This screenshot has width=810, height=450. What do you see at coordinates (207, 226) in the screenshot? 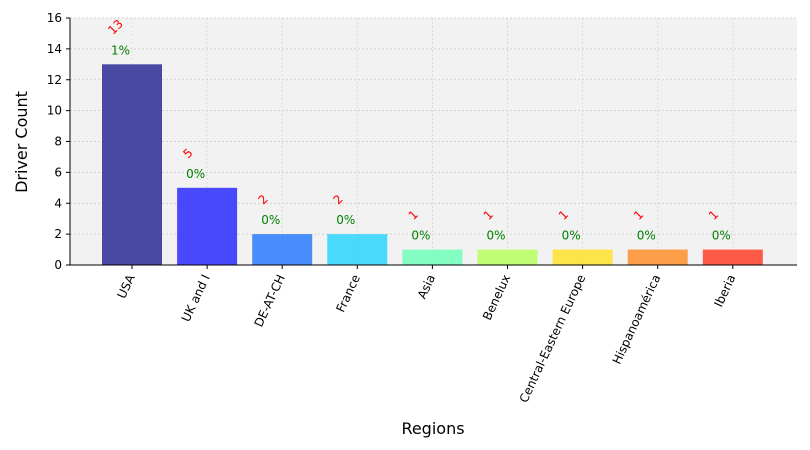
I see `bar-uk-and-i` at bounding box center [207, 226].